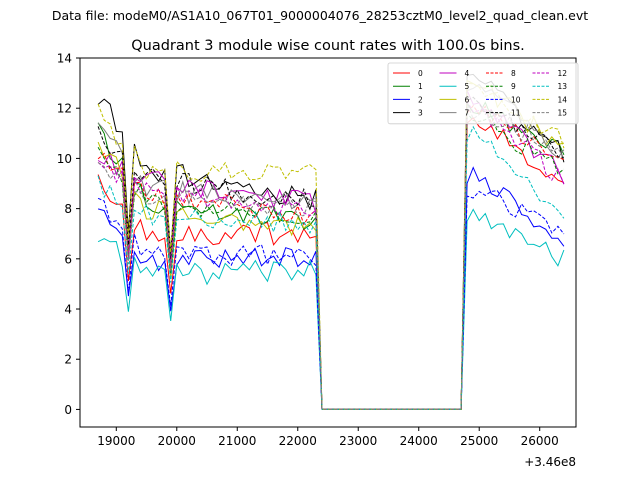  What do you see at coordinates (483, 93) in the screenshot?
I see `legend-box` at bounding box center [483, 93].